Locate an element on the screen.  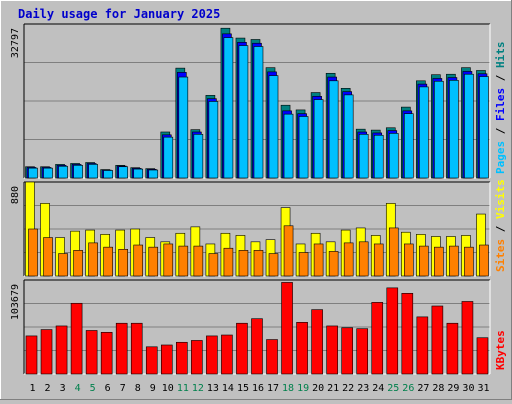
x-tick-label: 17 is located at coordinates (273, 388).